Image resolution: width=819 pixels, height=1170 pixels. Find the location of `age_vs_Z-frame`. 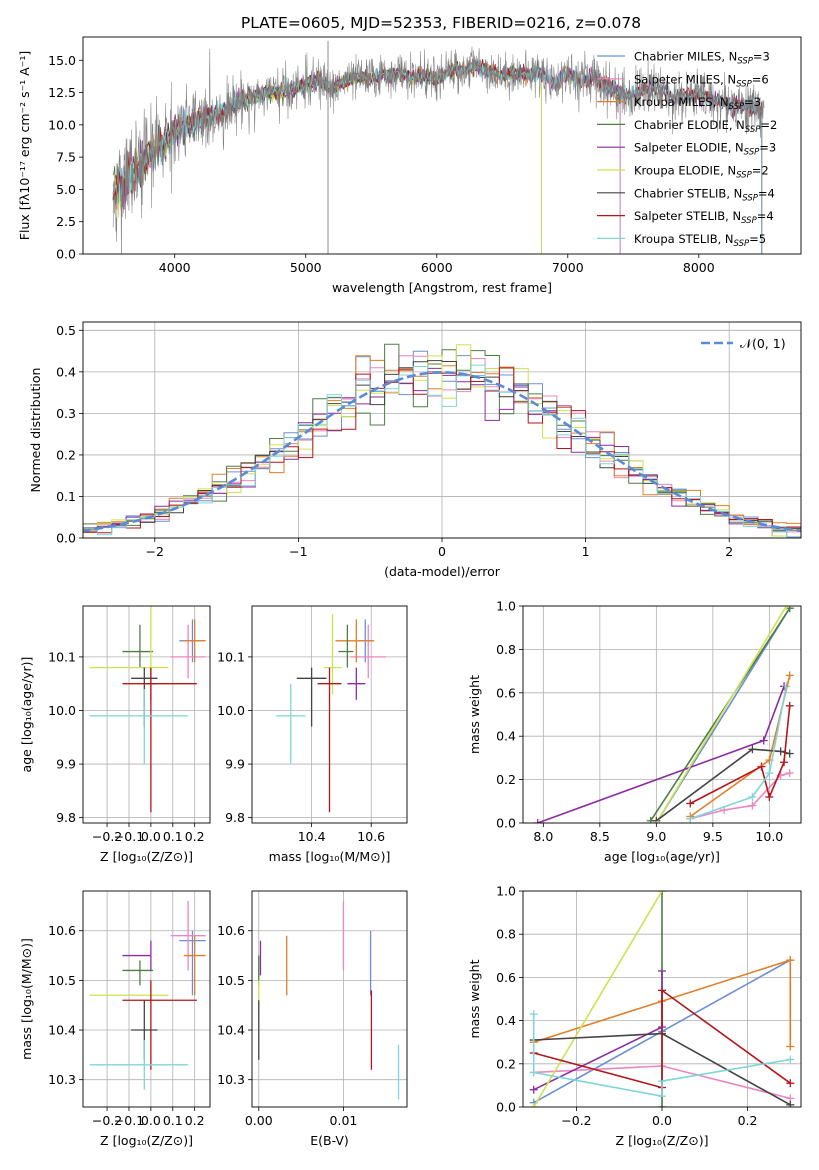

age_vs_Z-frame is located at coordinates (146, 714).